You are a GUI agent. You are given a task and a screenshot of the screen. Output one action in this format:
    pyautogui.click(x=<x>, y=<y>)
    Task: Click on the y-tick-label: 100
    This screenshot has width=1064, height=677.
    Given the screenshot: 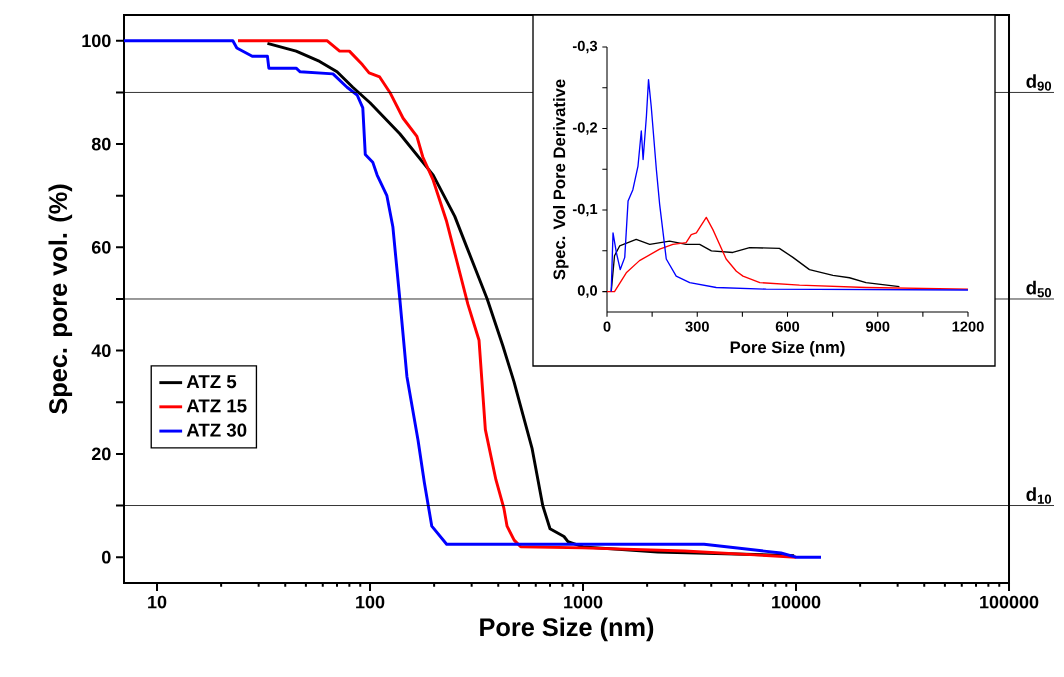 What is the action you would take?
    pyautogui.click(x=96, y=41)
    